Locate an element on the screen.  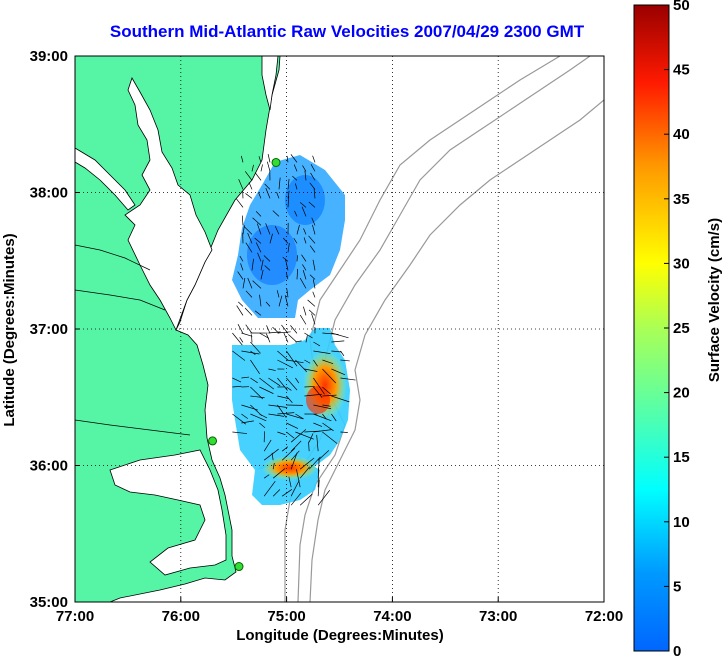
x-tick-label: 72:00 is located at coordinates (604, 616).